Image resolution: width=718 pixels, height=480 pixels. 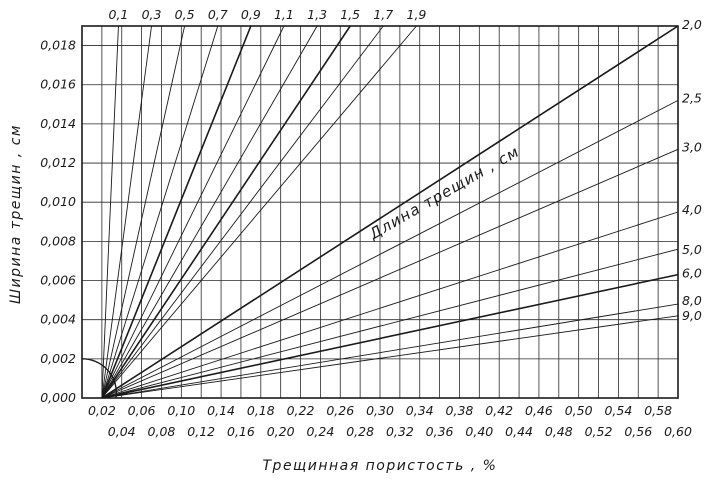 I want to click on x-tick-label: 0,08, so click(x=162, y=431).